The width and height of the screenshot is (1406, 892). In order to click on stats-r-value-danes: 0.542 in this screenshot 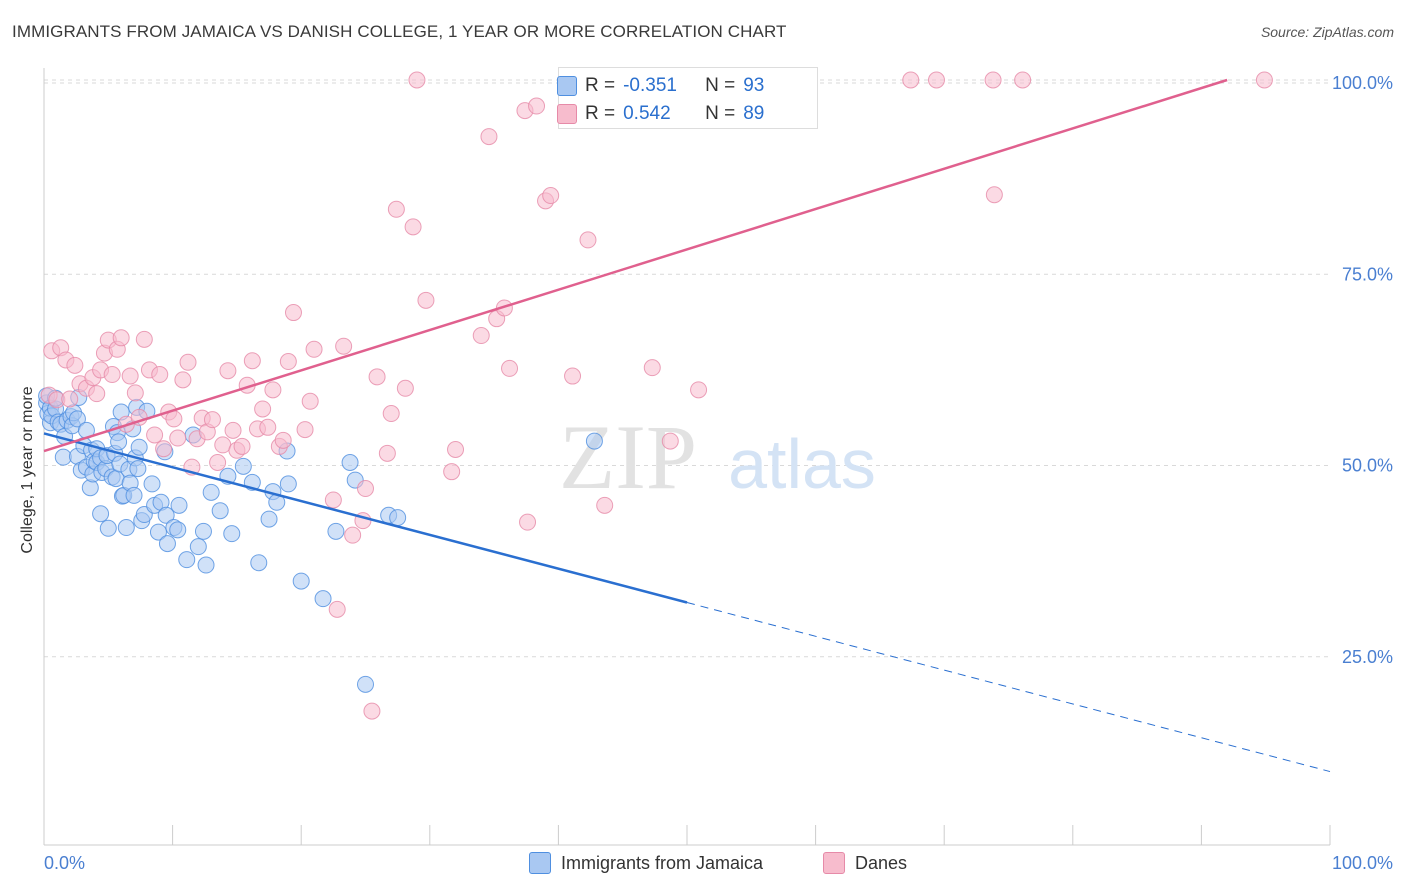, I will do `click(647, 113)`.